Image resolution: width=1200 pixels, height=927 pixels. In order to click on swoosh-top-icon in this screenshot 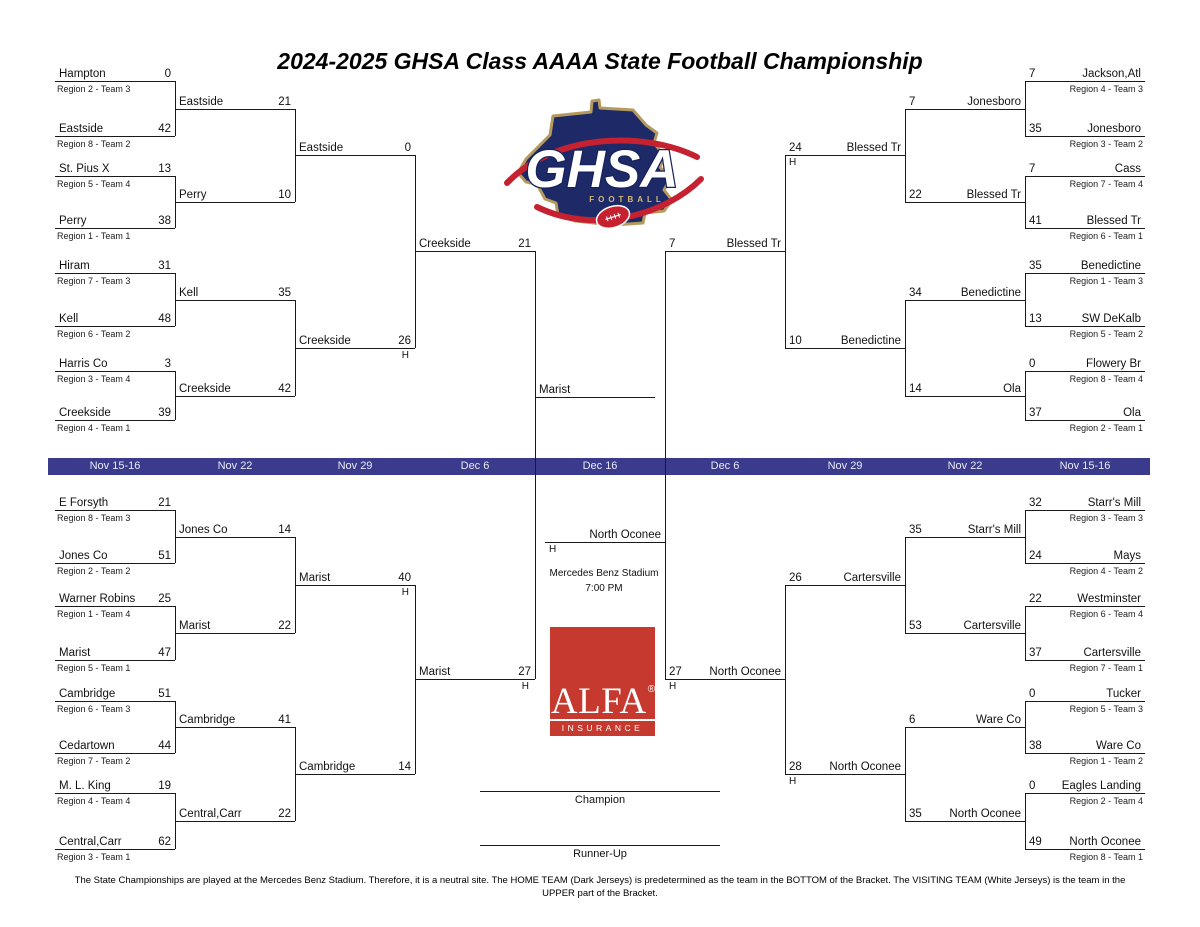, I will do `click(602, 161)`.